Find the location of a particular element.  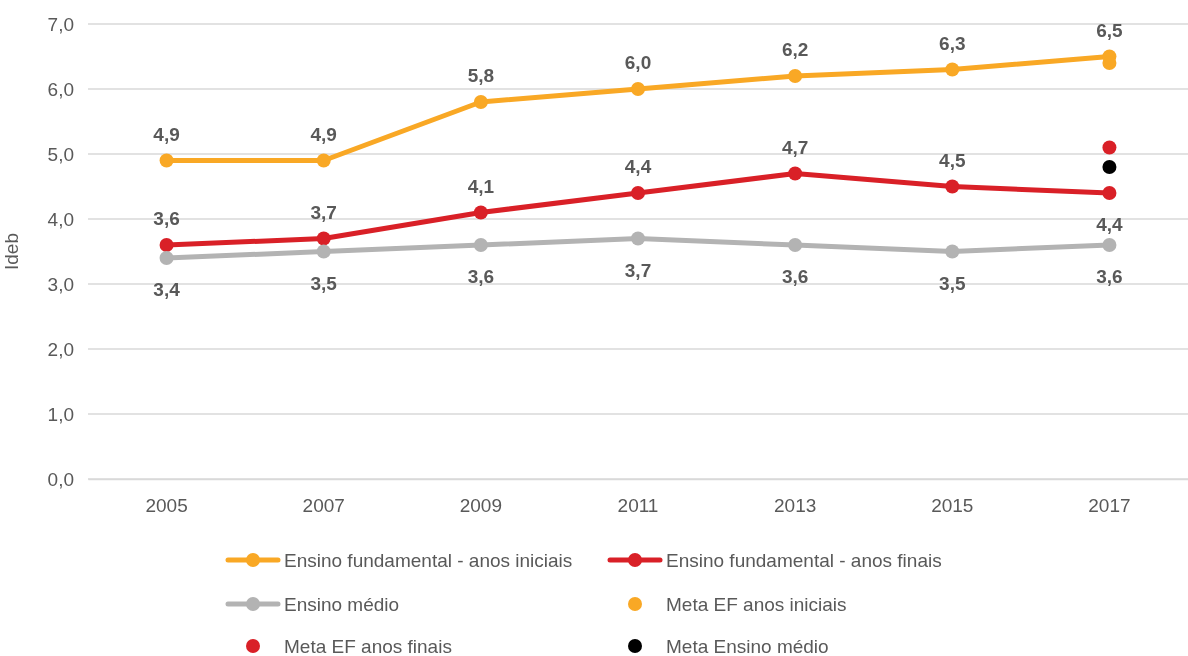

data-label: 4,7 is located at coordinates (795, 147).